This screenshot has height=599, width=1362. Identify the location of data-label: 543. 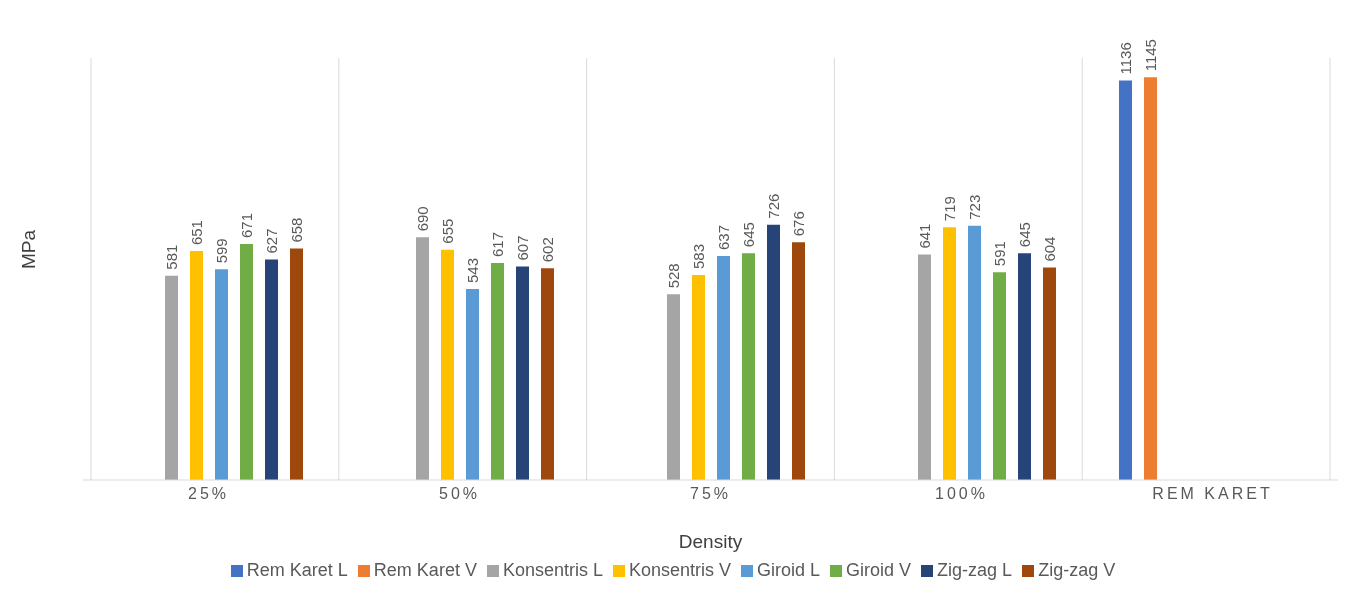
(472, 271).